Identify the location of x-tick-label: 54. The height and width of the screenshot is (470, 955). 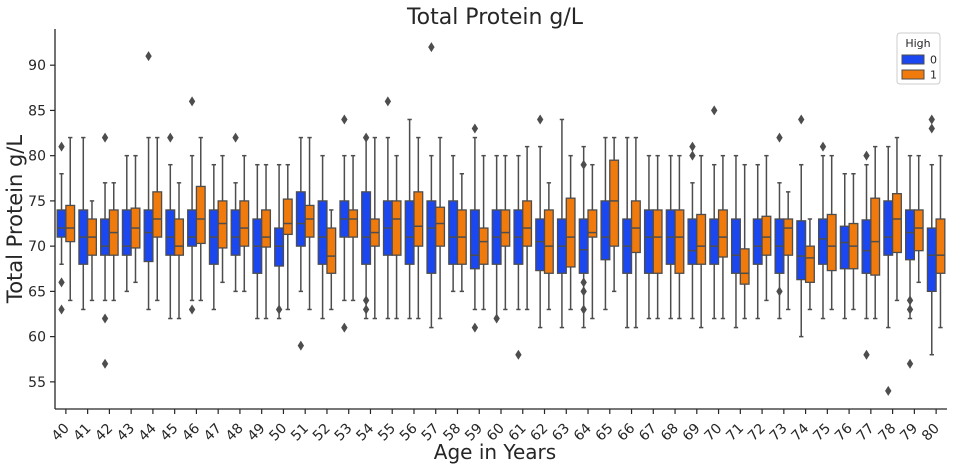
(365, 432).